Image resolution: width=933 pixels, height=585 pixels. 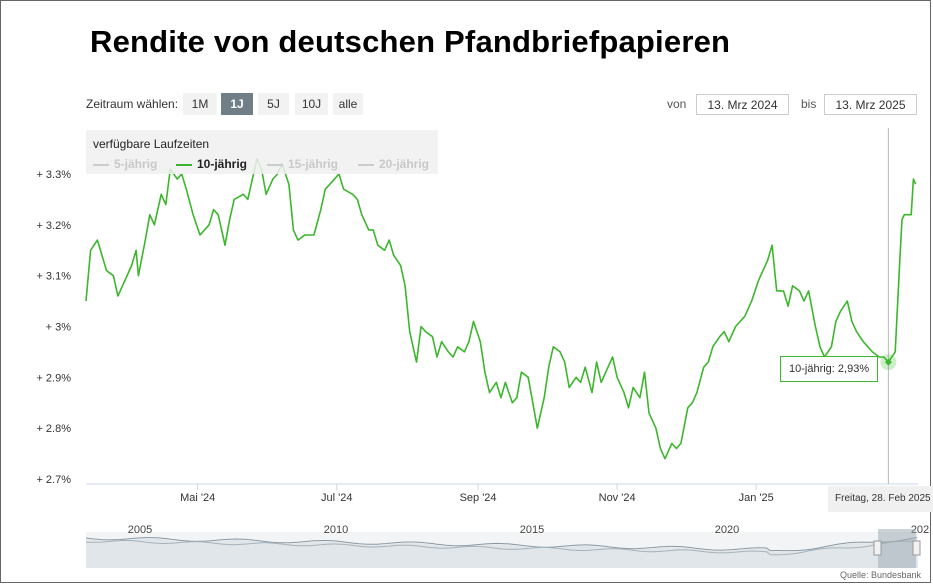 What do you see at coordinates (313, 164) in the screenshot?
I see `legend-label: 15-jährig` at bounding box center [313, 164].